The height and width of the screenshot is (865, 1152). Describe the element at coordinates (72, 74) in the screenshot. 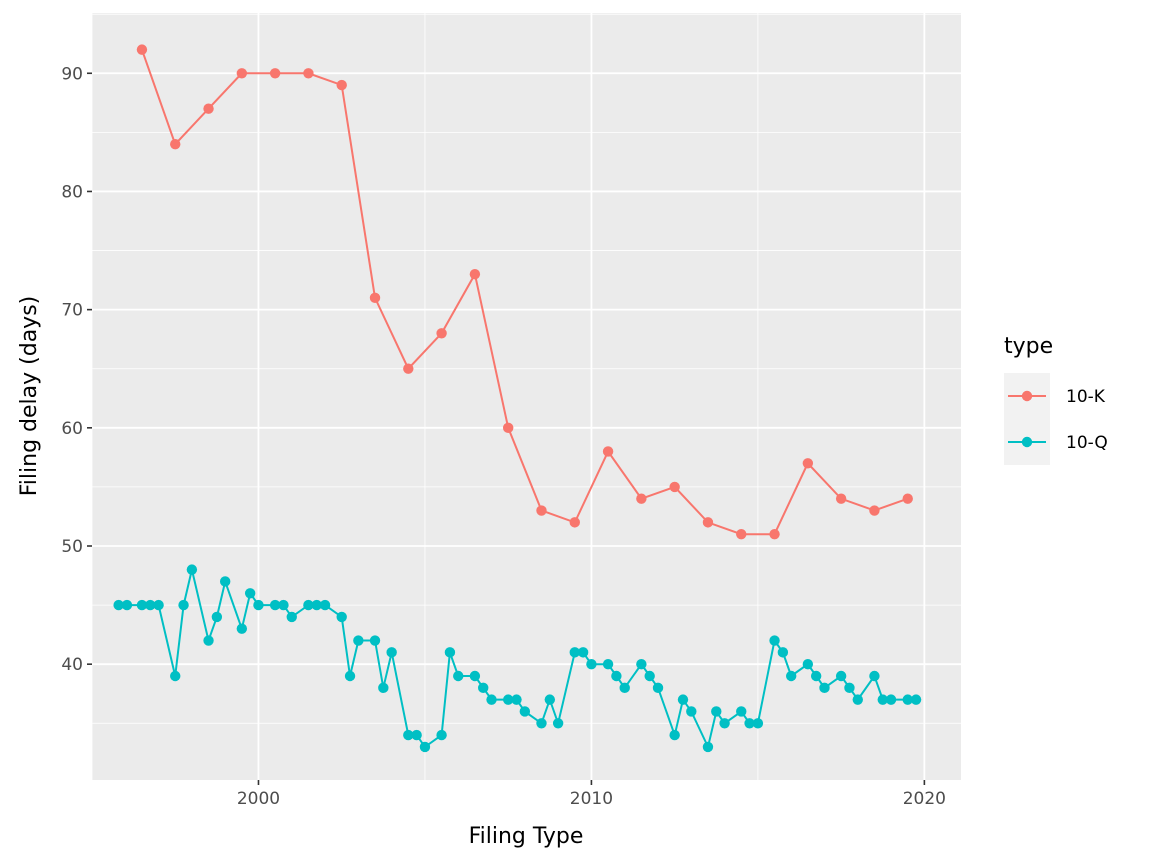

I see `y-tick-label: 90` at that location.